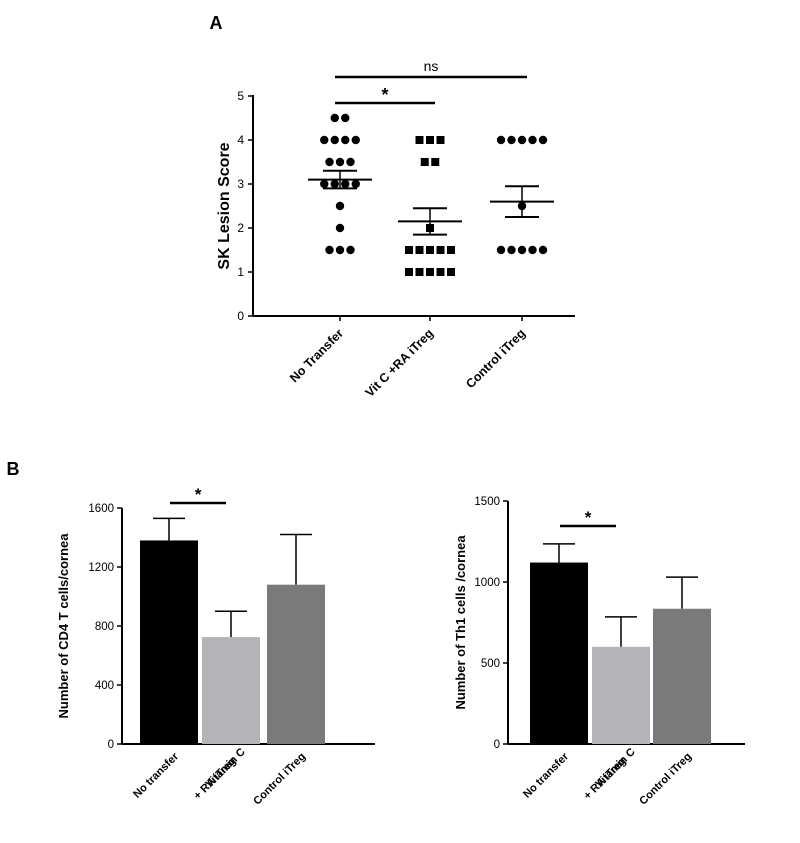  What do you see at coordinates (431, 66) in the screenshot?
I see `significance-label: ns` at bounding box center [431, 66].